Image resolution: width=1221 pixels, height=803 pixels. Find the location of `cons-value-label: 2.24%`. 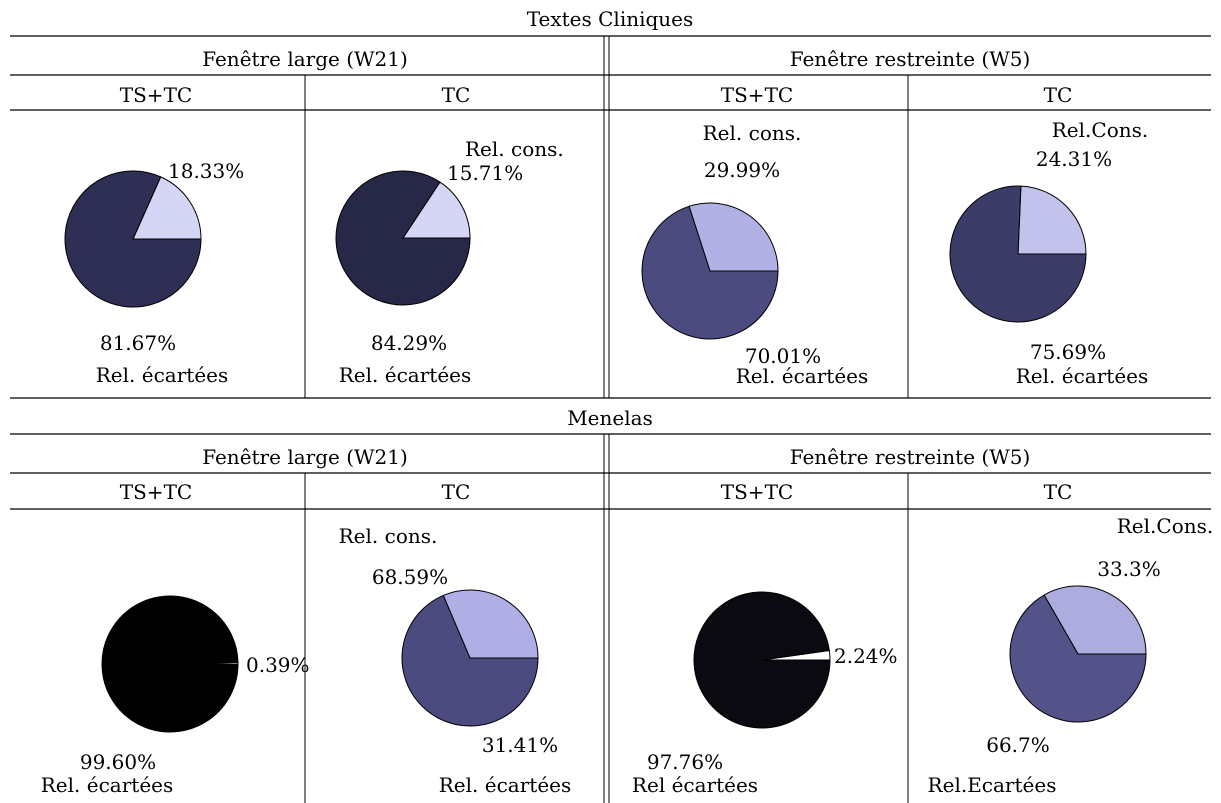

cons-value-label: 2.24% is located at coordinates (866, 656).